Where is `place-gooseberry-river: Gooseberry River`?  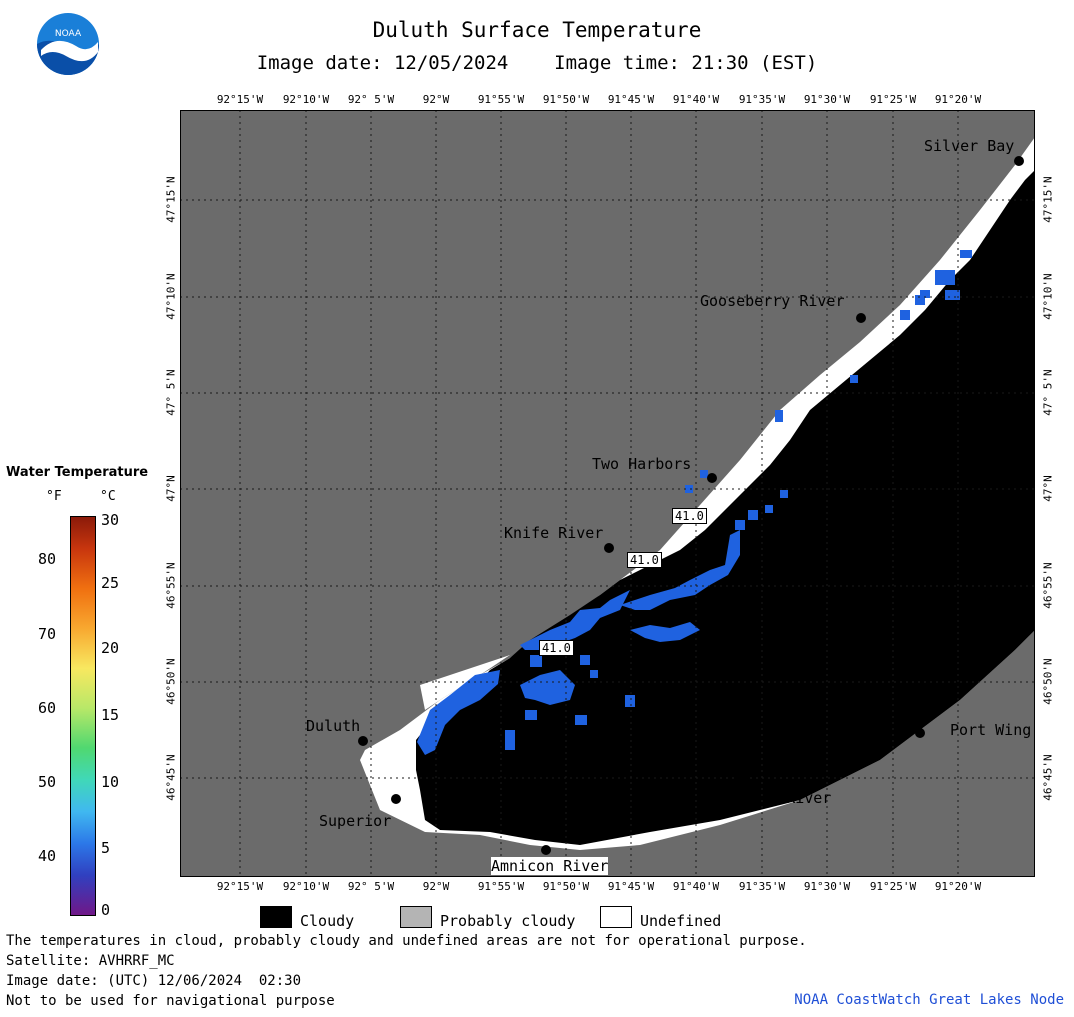 place-gooseberry-river: Gooseberry River is located at coordinates (772, 301).